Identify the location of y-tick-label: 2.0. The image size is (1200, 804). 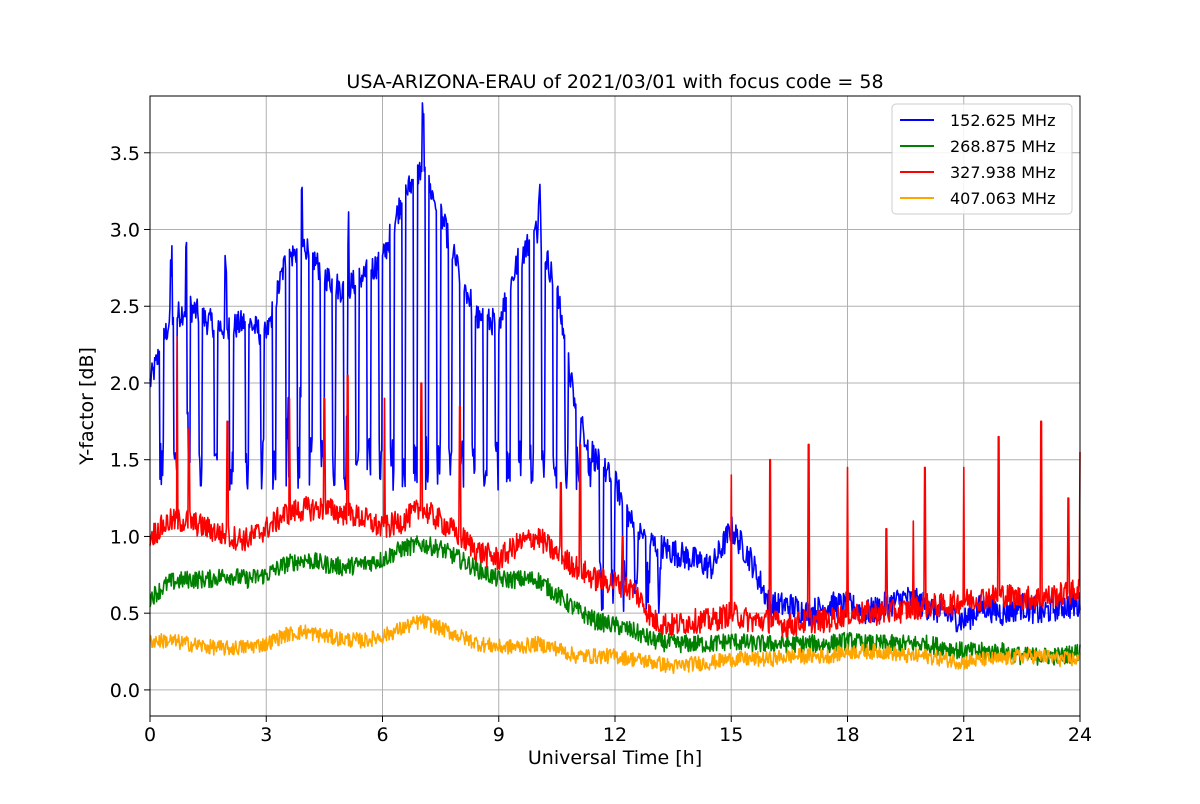
(125, 384).